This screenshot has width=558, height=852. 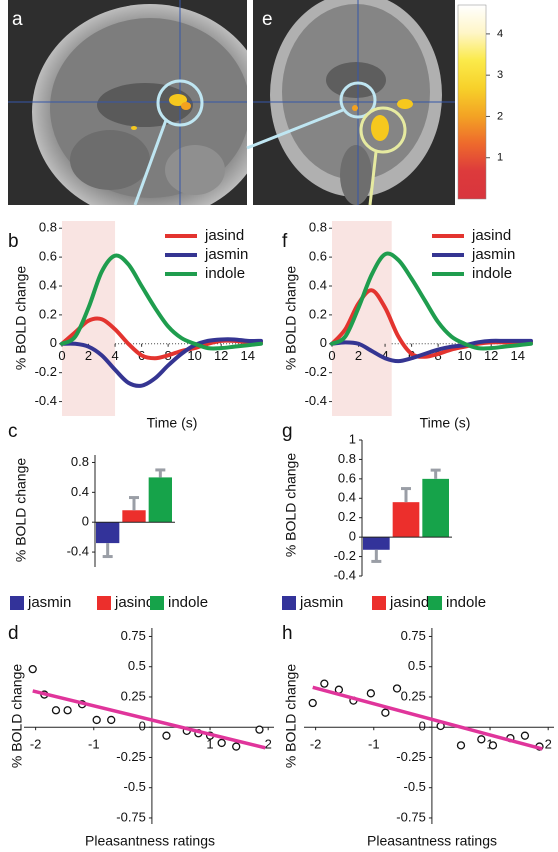 What do you see at coordinates (432, 841) in the screenshot?
I see `x-axis-label: Pleasantness ratings` at bounding box center [432, 841].